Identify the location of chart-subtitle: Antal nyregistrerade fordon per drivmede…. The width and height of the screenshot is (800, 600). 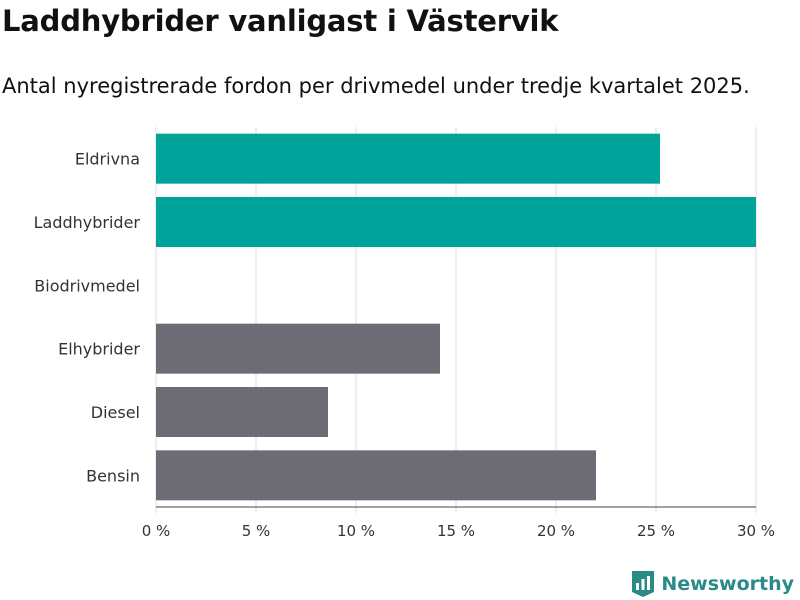
(376, 86).